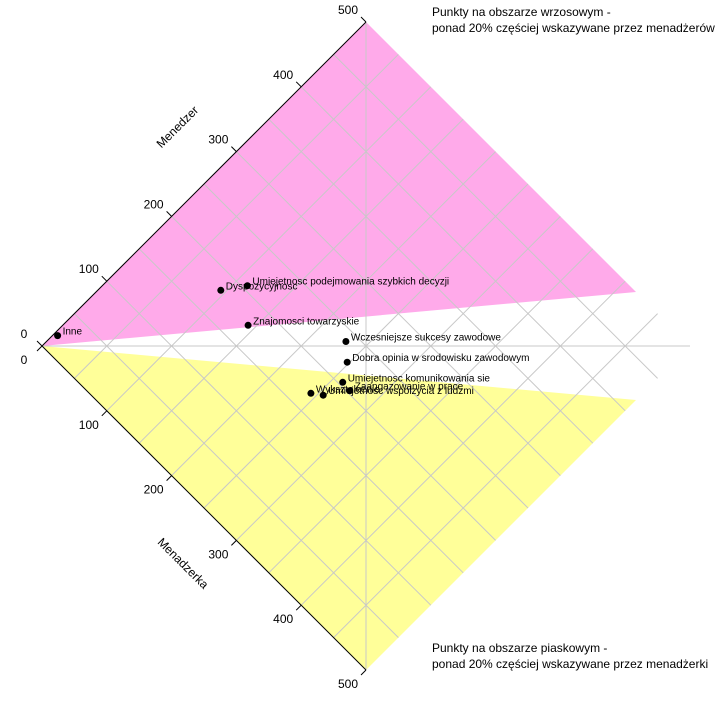  I want to click on data-point-label: Umiejetnosc komunikowania sie, so click(419, 378).